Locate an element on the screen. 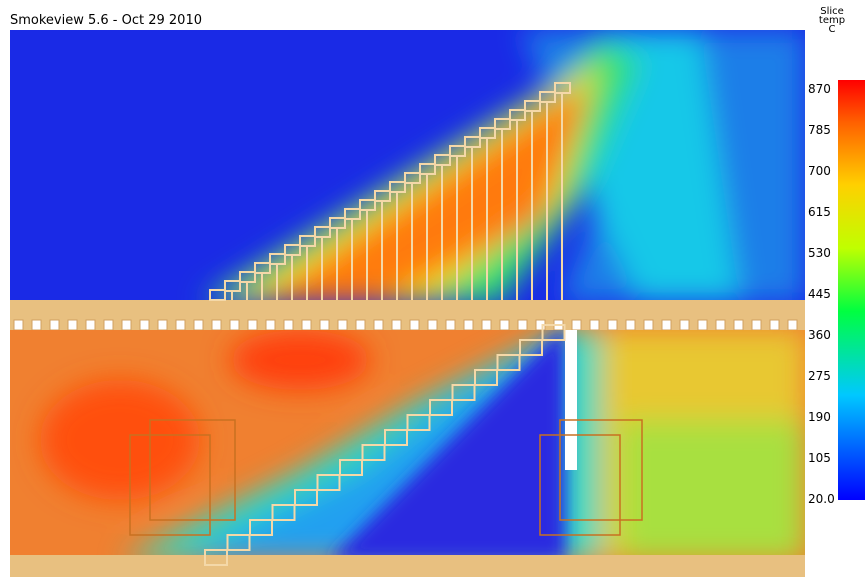 The width and height of the screenshot is (865, 577). colorbar-label: 360 is located at coordinates (819, 335).